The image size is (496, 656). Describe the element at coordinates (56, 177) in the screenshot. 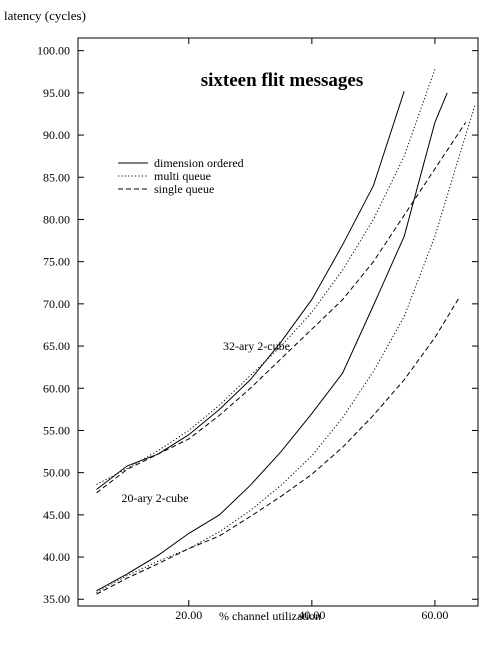

I see `y-tick-label: 85.00` at that location.